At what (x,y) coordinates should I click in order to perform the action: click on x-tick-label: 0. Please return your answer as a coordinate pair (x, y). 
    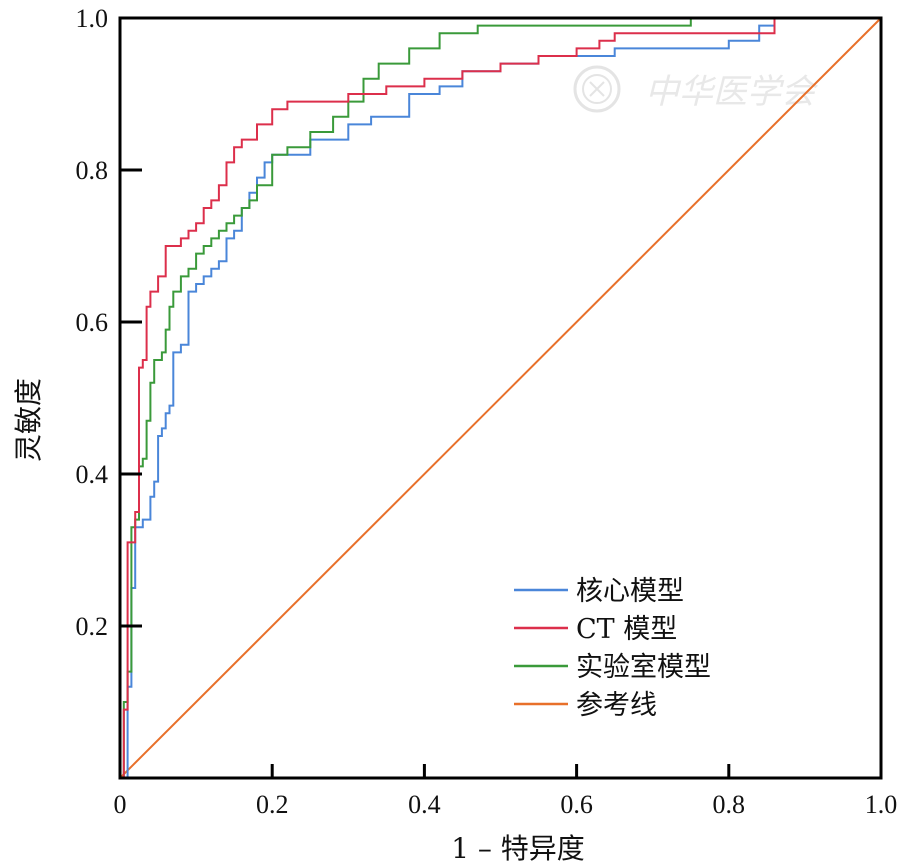
    Looking at the image, I should click on (120, 804).